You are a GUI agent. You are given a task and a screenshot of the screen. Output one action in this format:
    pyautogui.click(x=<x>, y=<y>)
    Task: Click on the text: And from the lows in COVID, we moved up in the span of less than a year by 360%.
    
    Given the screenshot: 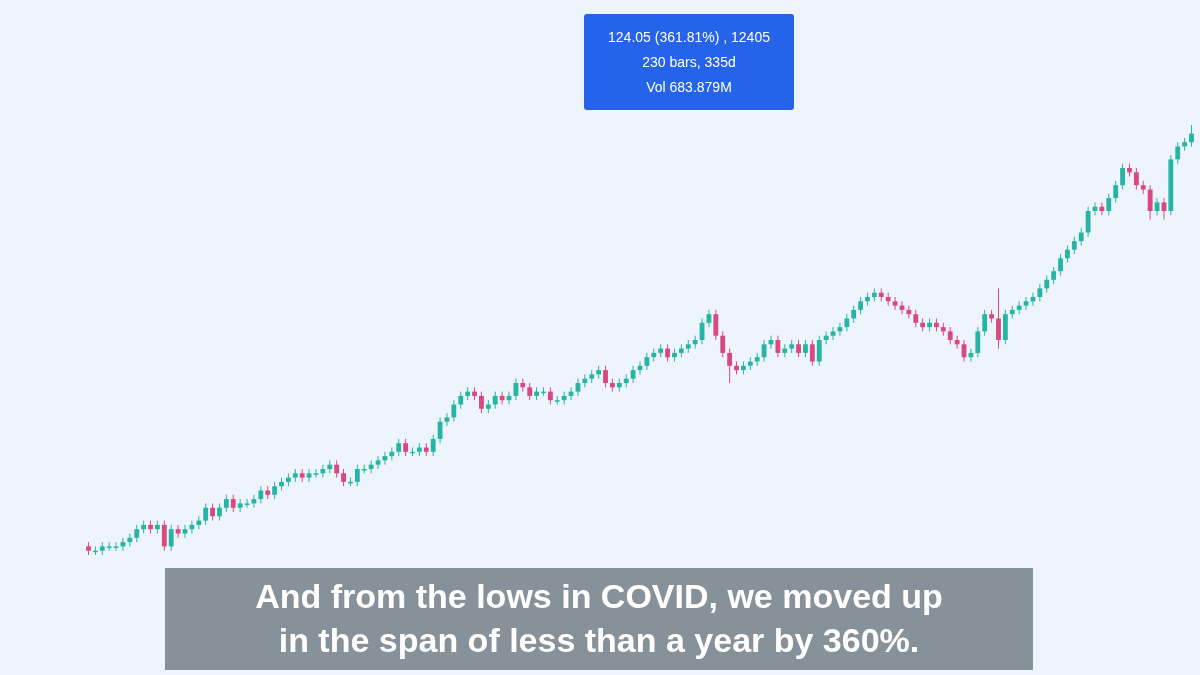 What is the action you would take?
    pyautogui.click(x=599, y=618)
    